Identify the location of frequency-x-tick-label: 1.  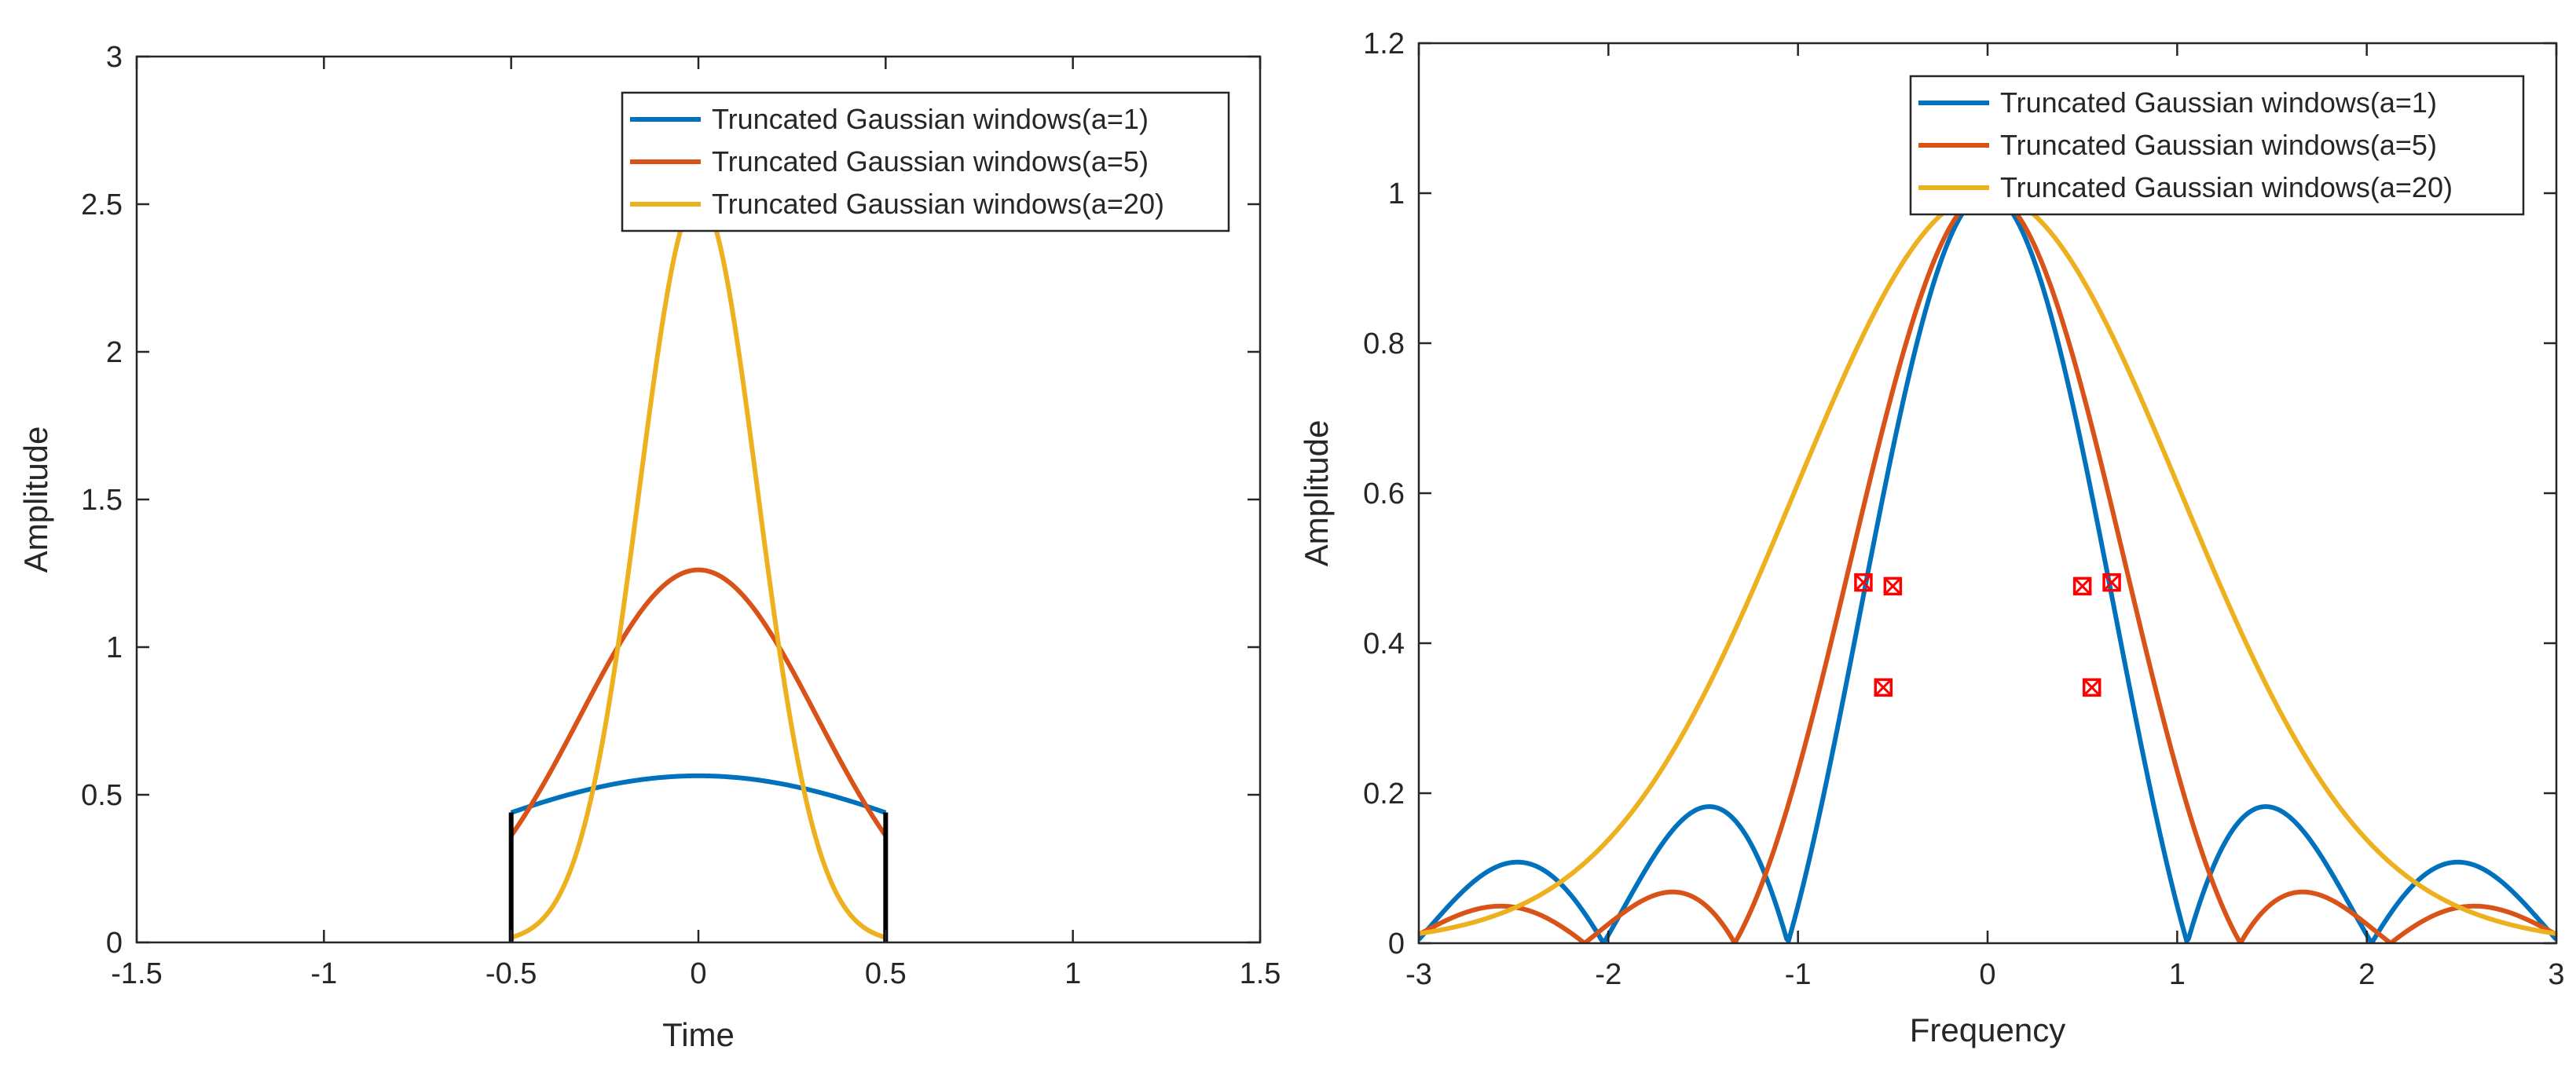
(2177, 974).